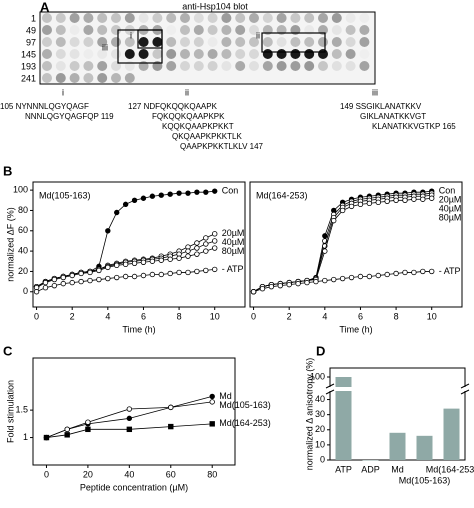  Describe the element at coordinates (320, 429) in the screenshot. I see `y-tick-label: 20` at that location.